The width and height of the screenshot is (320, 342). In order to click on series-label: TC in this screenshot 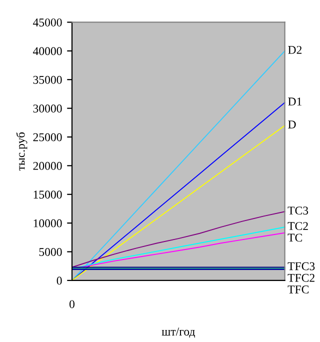, I will do `click(295, 238)`.